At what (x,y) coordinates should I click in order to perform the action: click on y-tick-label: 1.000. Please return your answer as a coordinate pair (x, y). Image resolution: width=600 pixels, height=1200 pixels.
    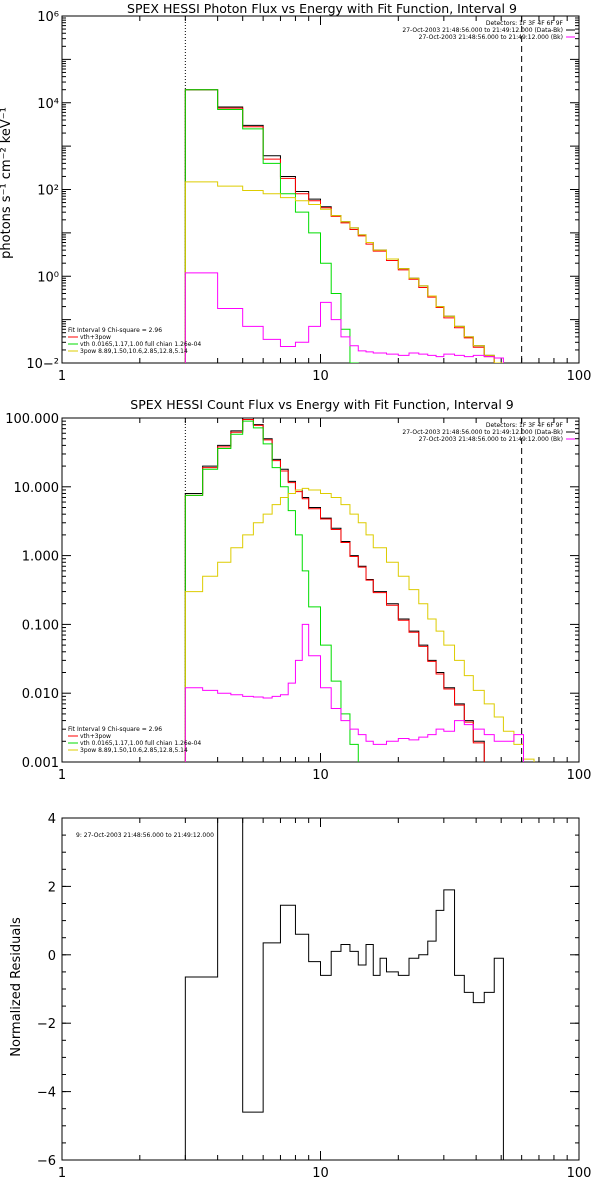
    Looking at the image, I should click on (40, 557).